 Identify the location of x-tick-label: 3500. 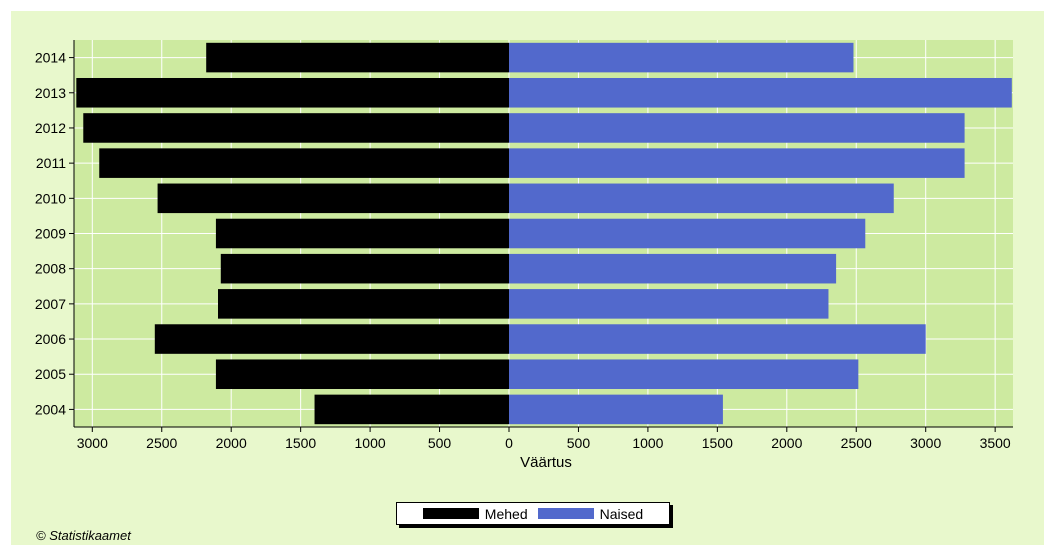
(995, 443).